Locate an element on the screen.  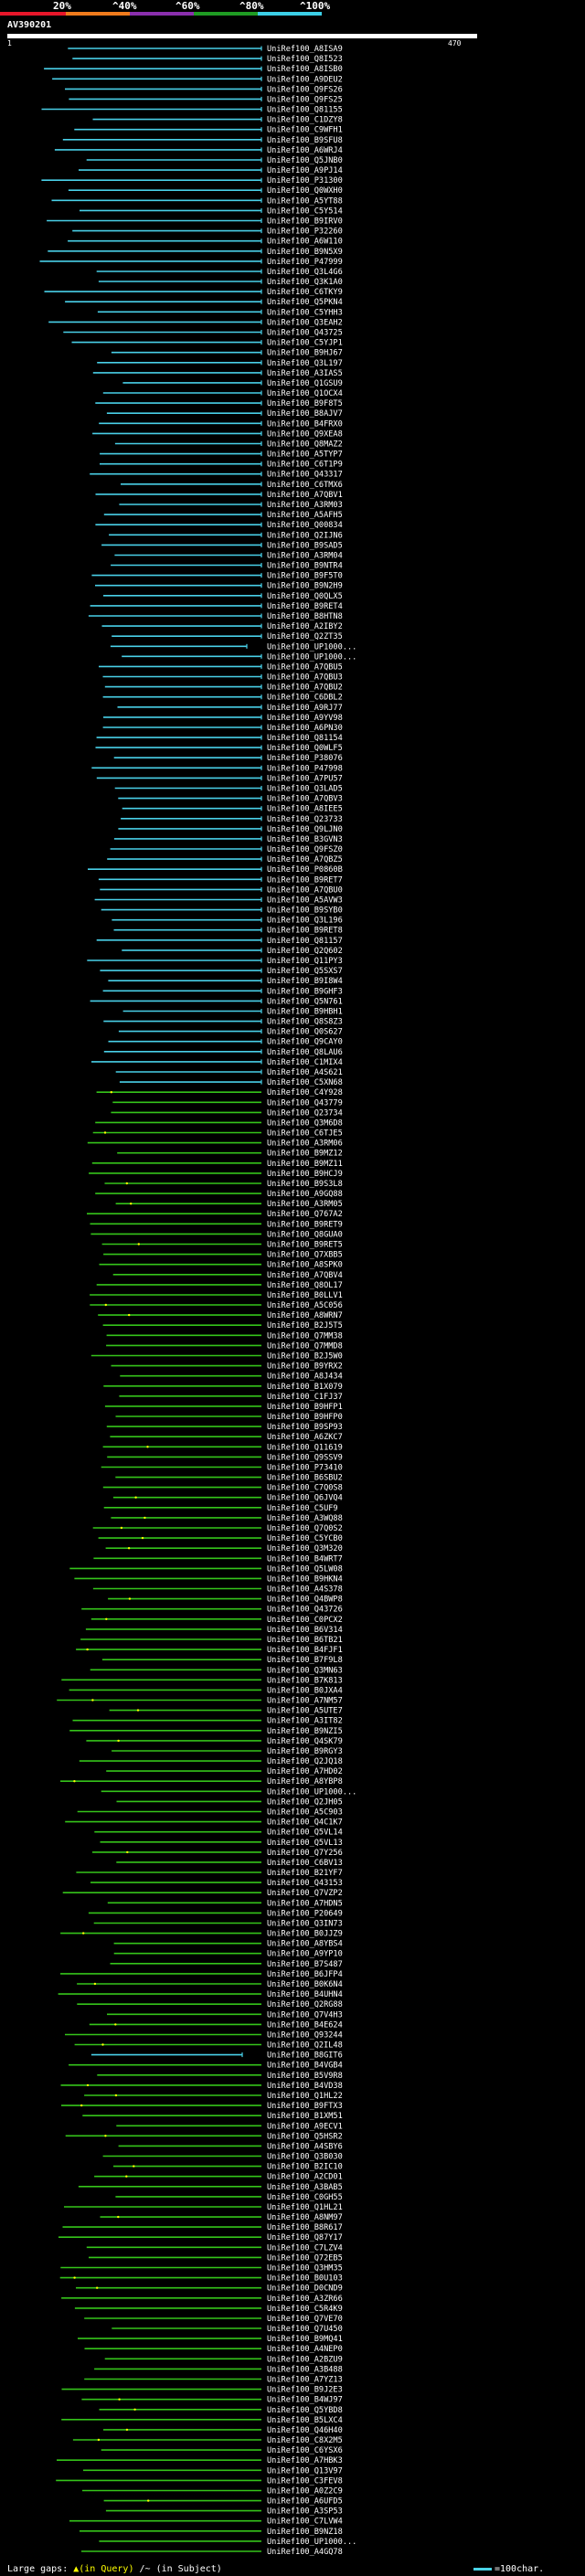
hit-label: UniRef100_Q23733 is located at coordinates (305, 819).